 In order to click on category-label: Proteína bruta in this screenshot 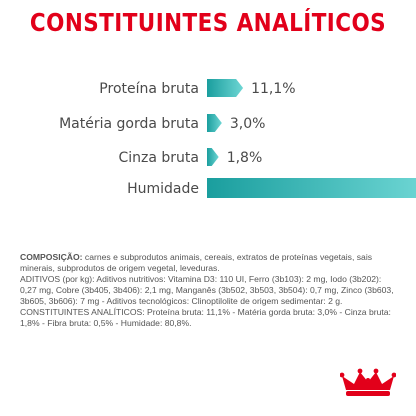, I will do `click(149, 89)`.